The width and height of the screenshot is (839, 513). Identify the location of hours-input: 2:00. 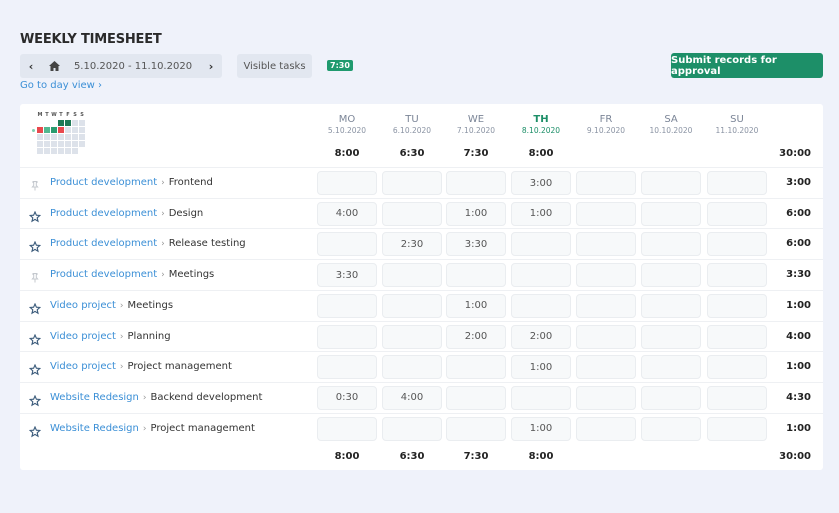
(476, 336).